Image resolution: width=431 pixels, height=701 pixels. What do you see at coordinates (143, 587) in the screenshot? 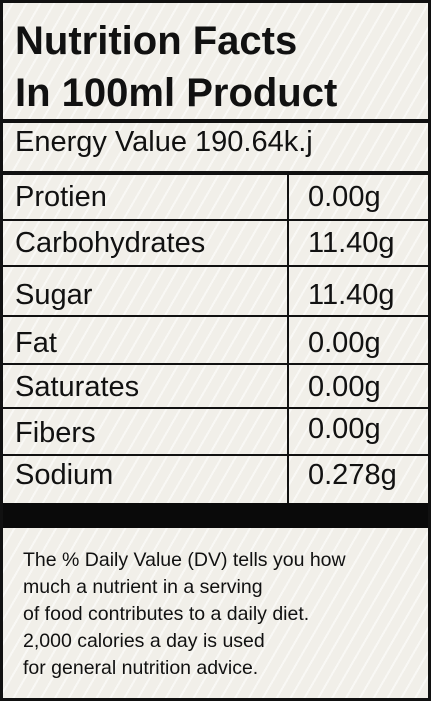
I see `footnote-line: much a nutrient in a serving` at bounding box center [143, 587].